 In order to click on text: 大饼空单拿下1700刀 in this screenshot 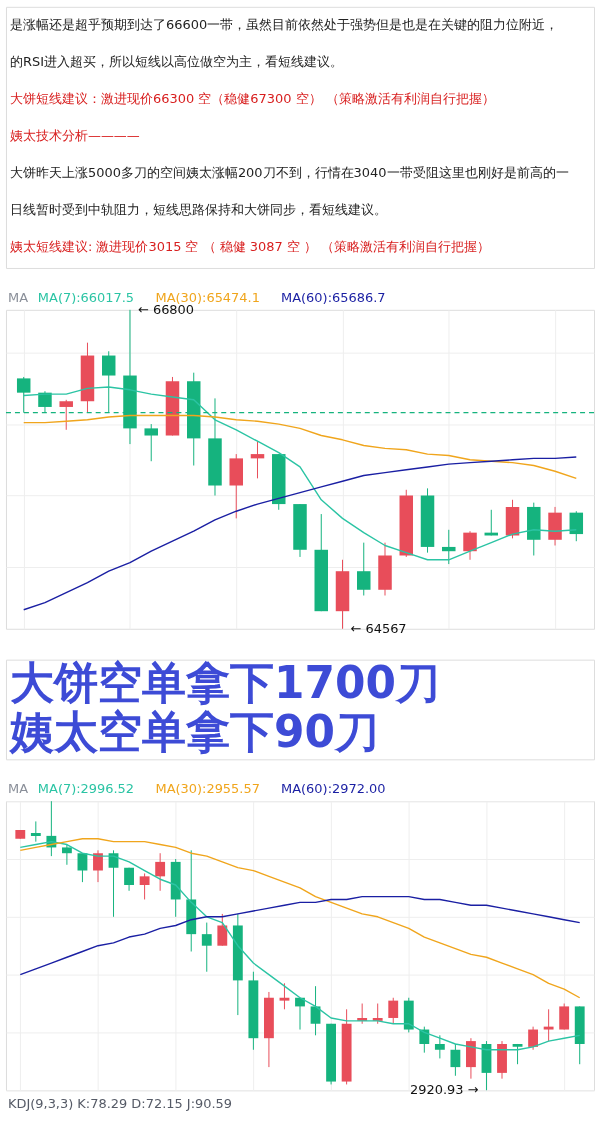, I will do `click(224, 682)`.